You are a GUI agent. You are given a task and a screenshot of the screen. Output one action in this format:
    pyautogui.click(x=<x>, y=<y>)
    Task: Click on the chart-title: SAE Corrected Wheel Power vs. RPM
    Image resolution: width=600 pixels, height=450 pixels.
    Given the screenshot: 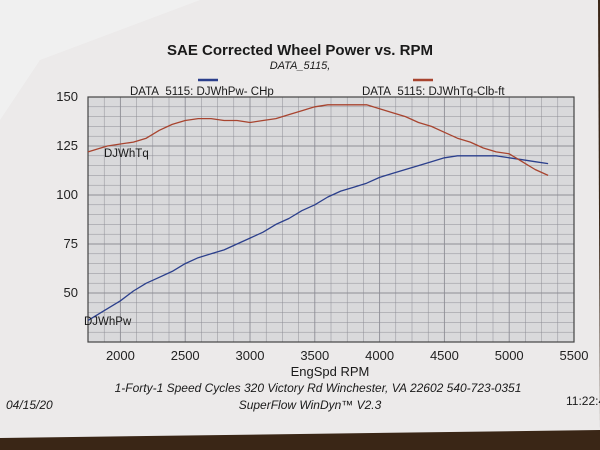 What is the action you would take?
    pyautogui.click(x=300, y=50)
    